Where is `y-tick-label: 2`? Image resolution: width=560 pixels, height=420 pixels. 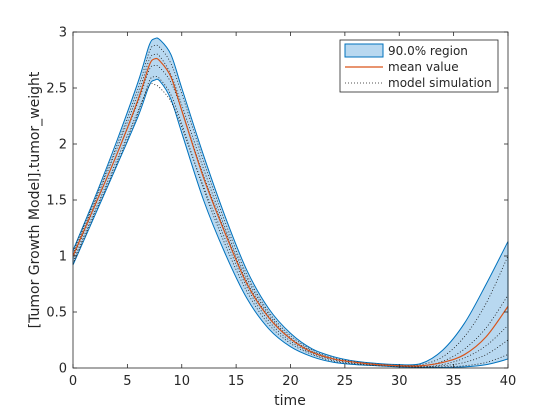 y-tick-label: 2 is located at coordinates (63, 145).